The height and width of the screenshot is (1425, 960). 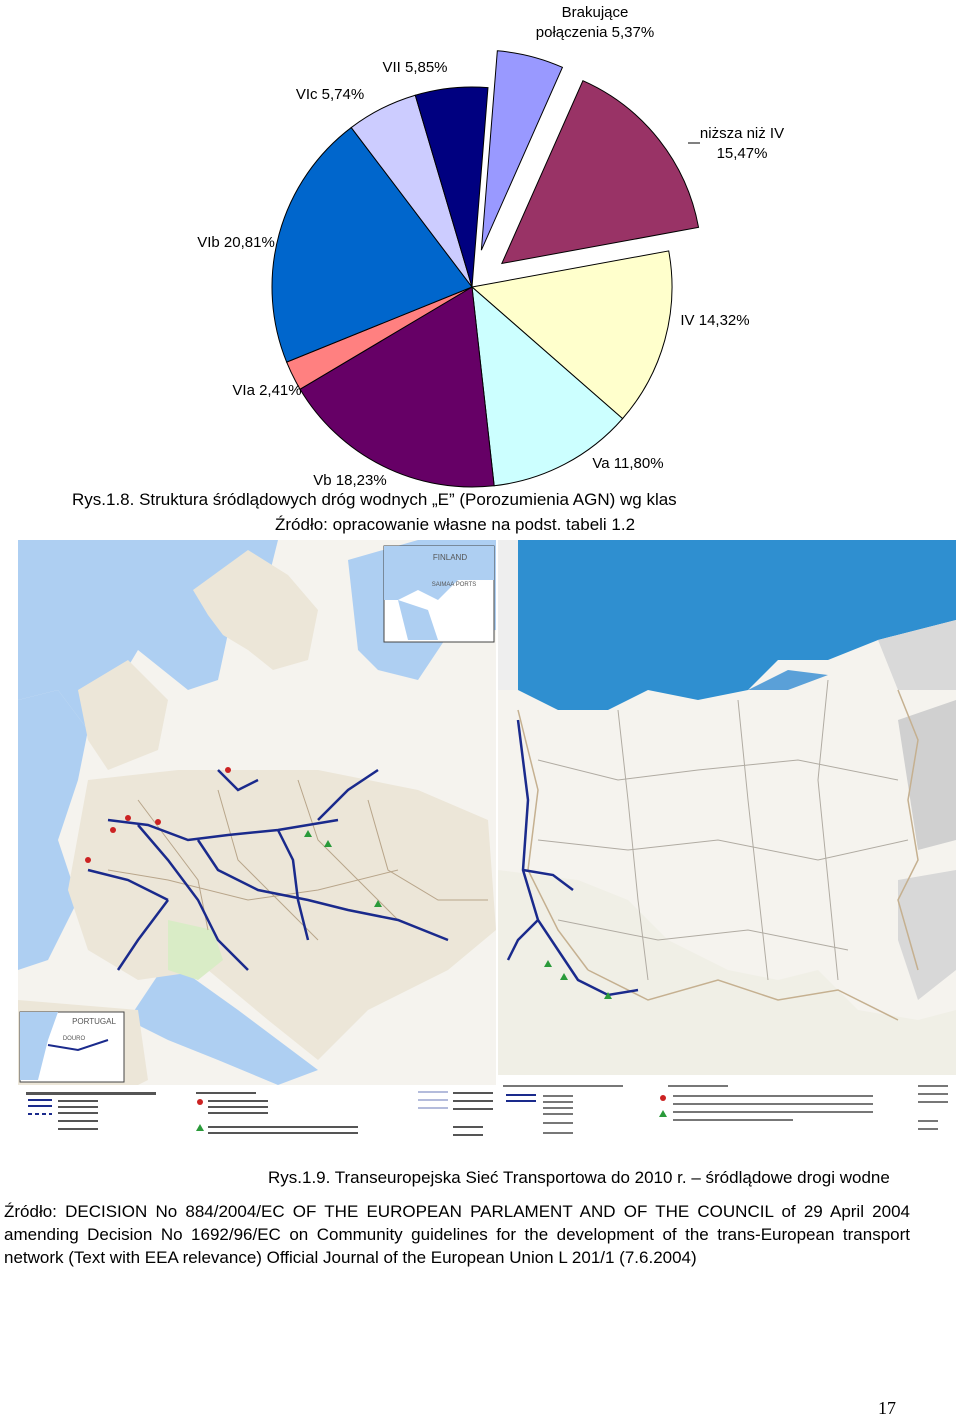 What do you see at coordinates (94, 1021) in the screenshot?
I see `portugal-inset-label: PORTUGAL` at bounding box center [94, 1021].